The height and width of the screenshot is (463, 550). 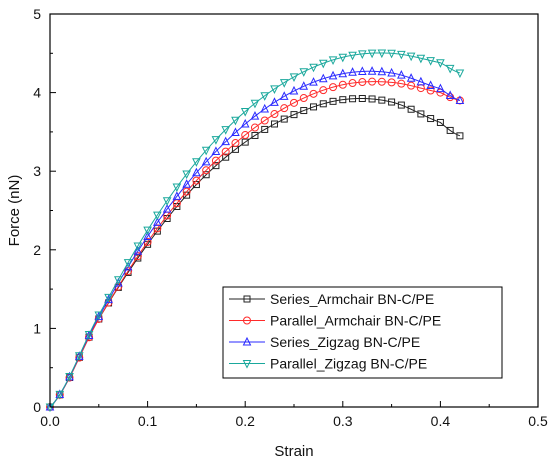 What do you see at coordinates (37, 250) in the screenshot?
I see `y-tick-label: 2` at bounding box center [37, 250].